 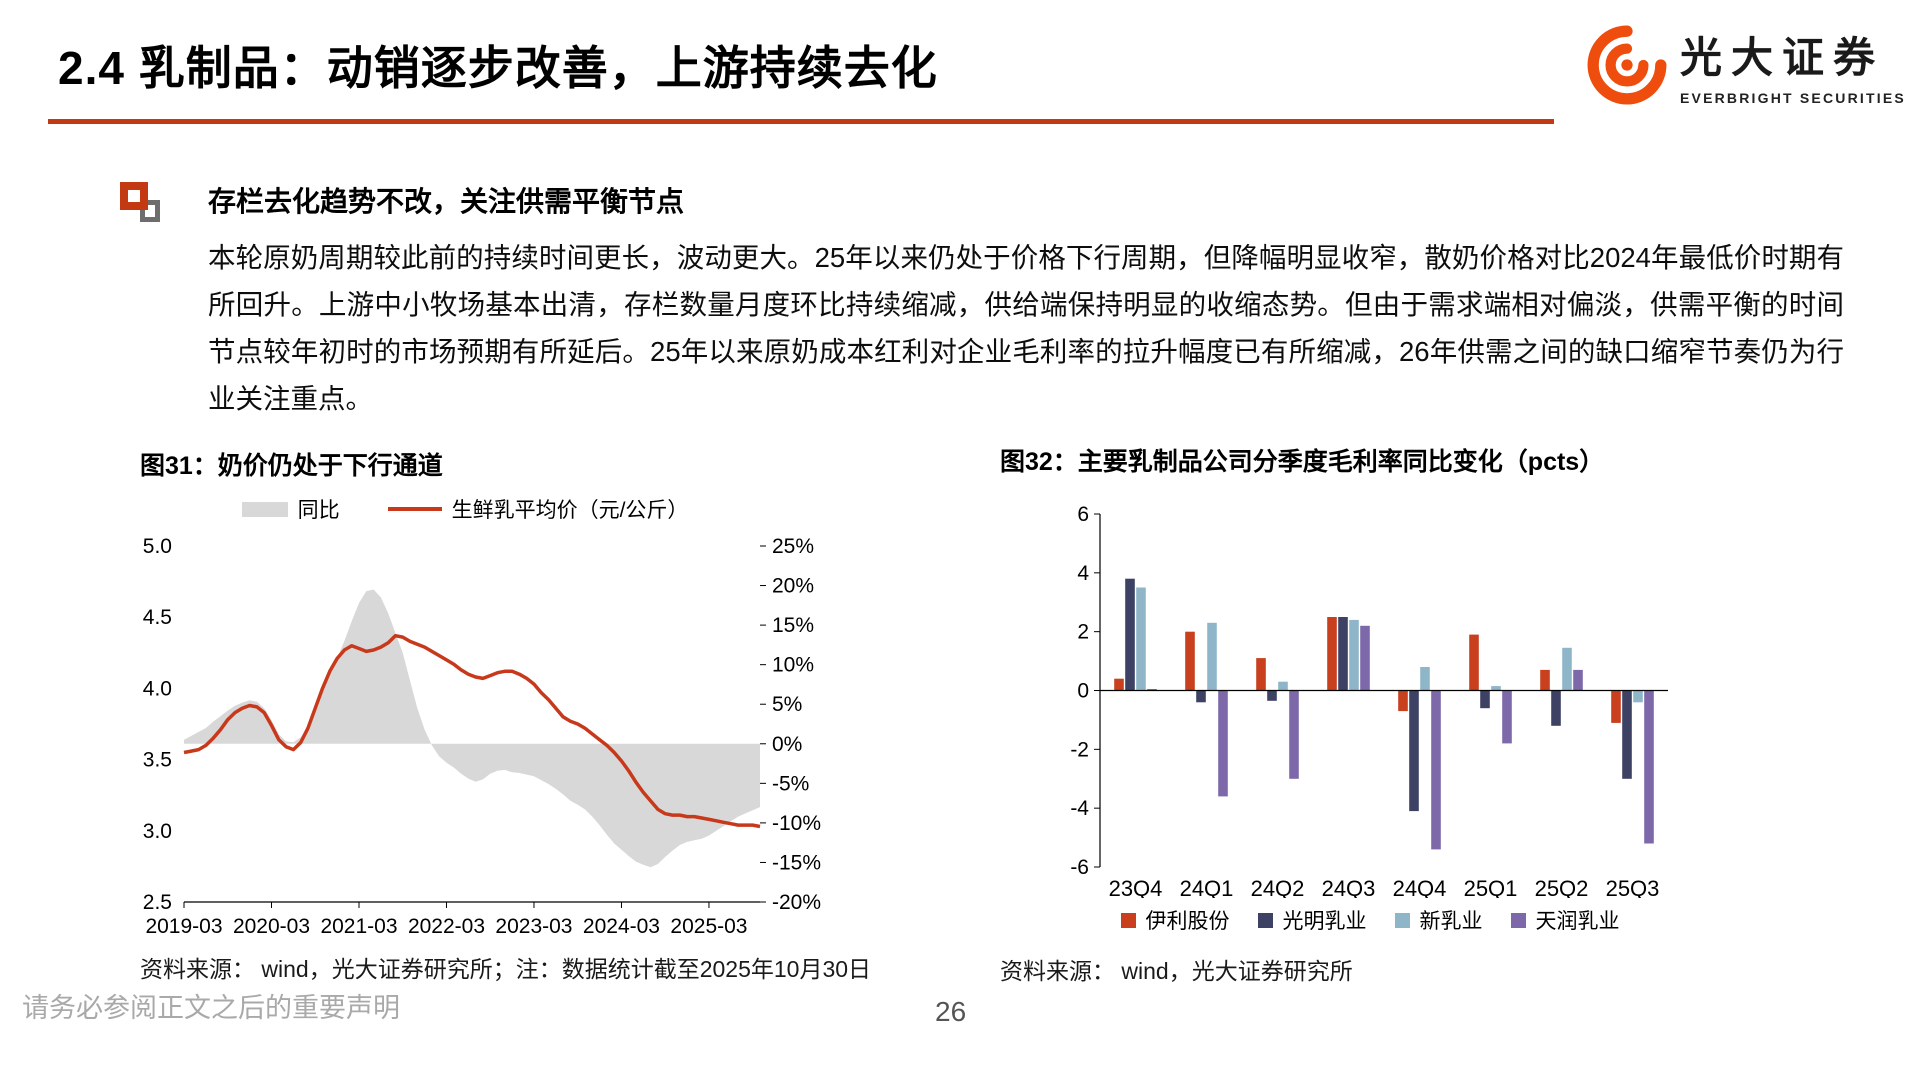 I want to click on legend-item: 光明乳业, so click(x=1312, y=920).